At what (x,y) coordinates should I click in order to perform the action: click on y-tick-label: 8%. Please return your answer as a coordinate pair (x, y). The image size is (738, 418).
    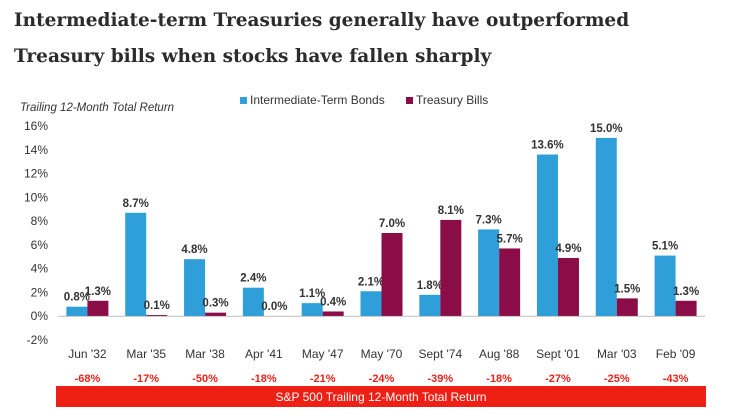
    Looking at the image, I should click on (40, 221).